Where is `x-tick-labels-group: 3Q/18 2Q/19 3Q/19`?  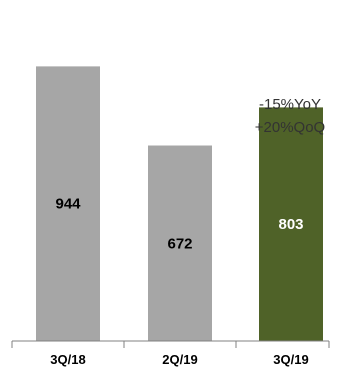
x-tick-labels-group: 3Q/18 2Q/19 3Q/19 is located at coordinates (179, 359).